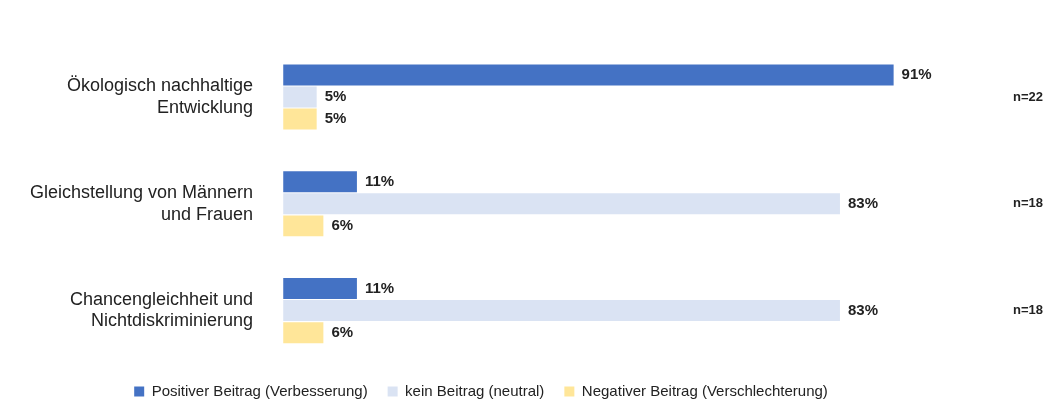  Describe the element at coordinates (704, 390) in the screenshot. I see `legend-label: Negativer Beitrag (Verschlechterung)` at that location.